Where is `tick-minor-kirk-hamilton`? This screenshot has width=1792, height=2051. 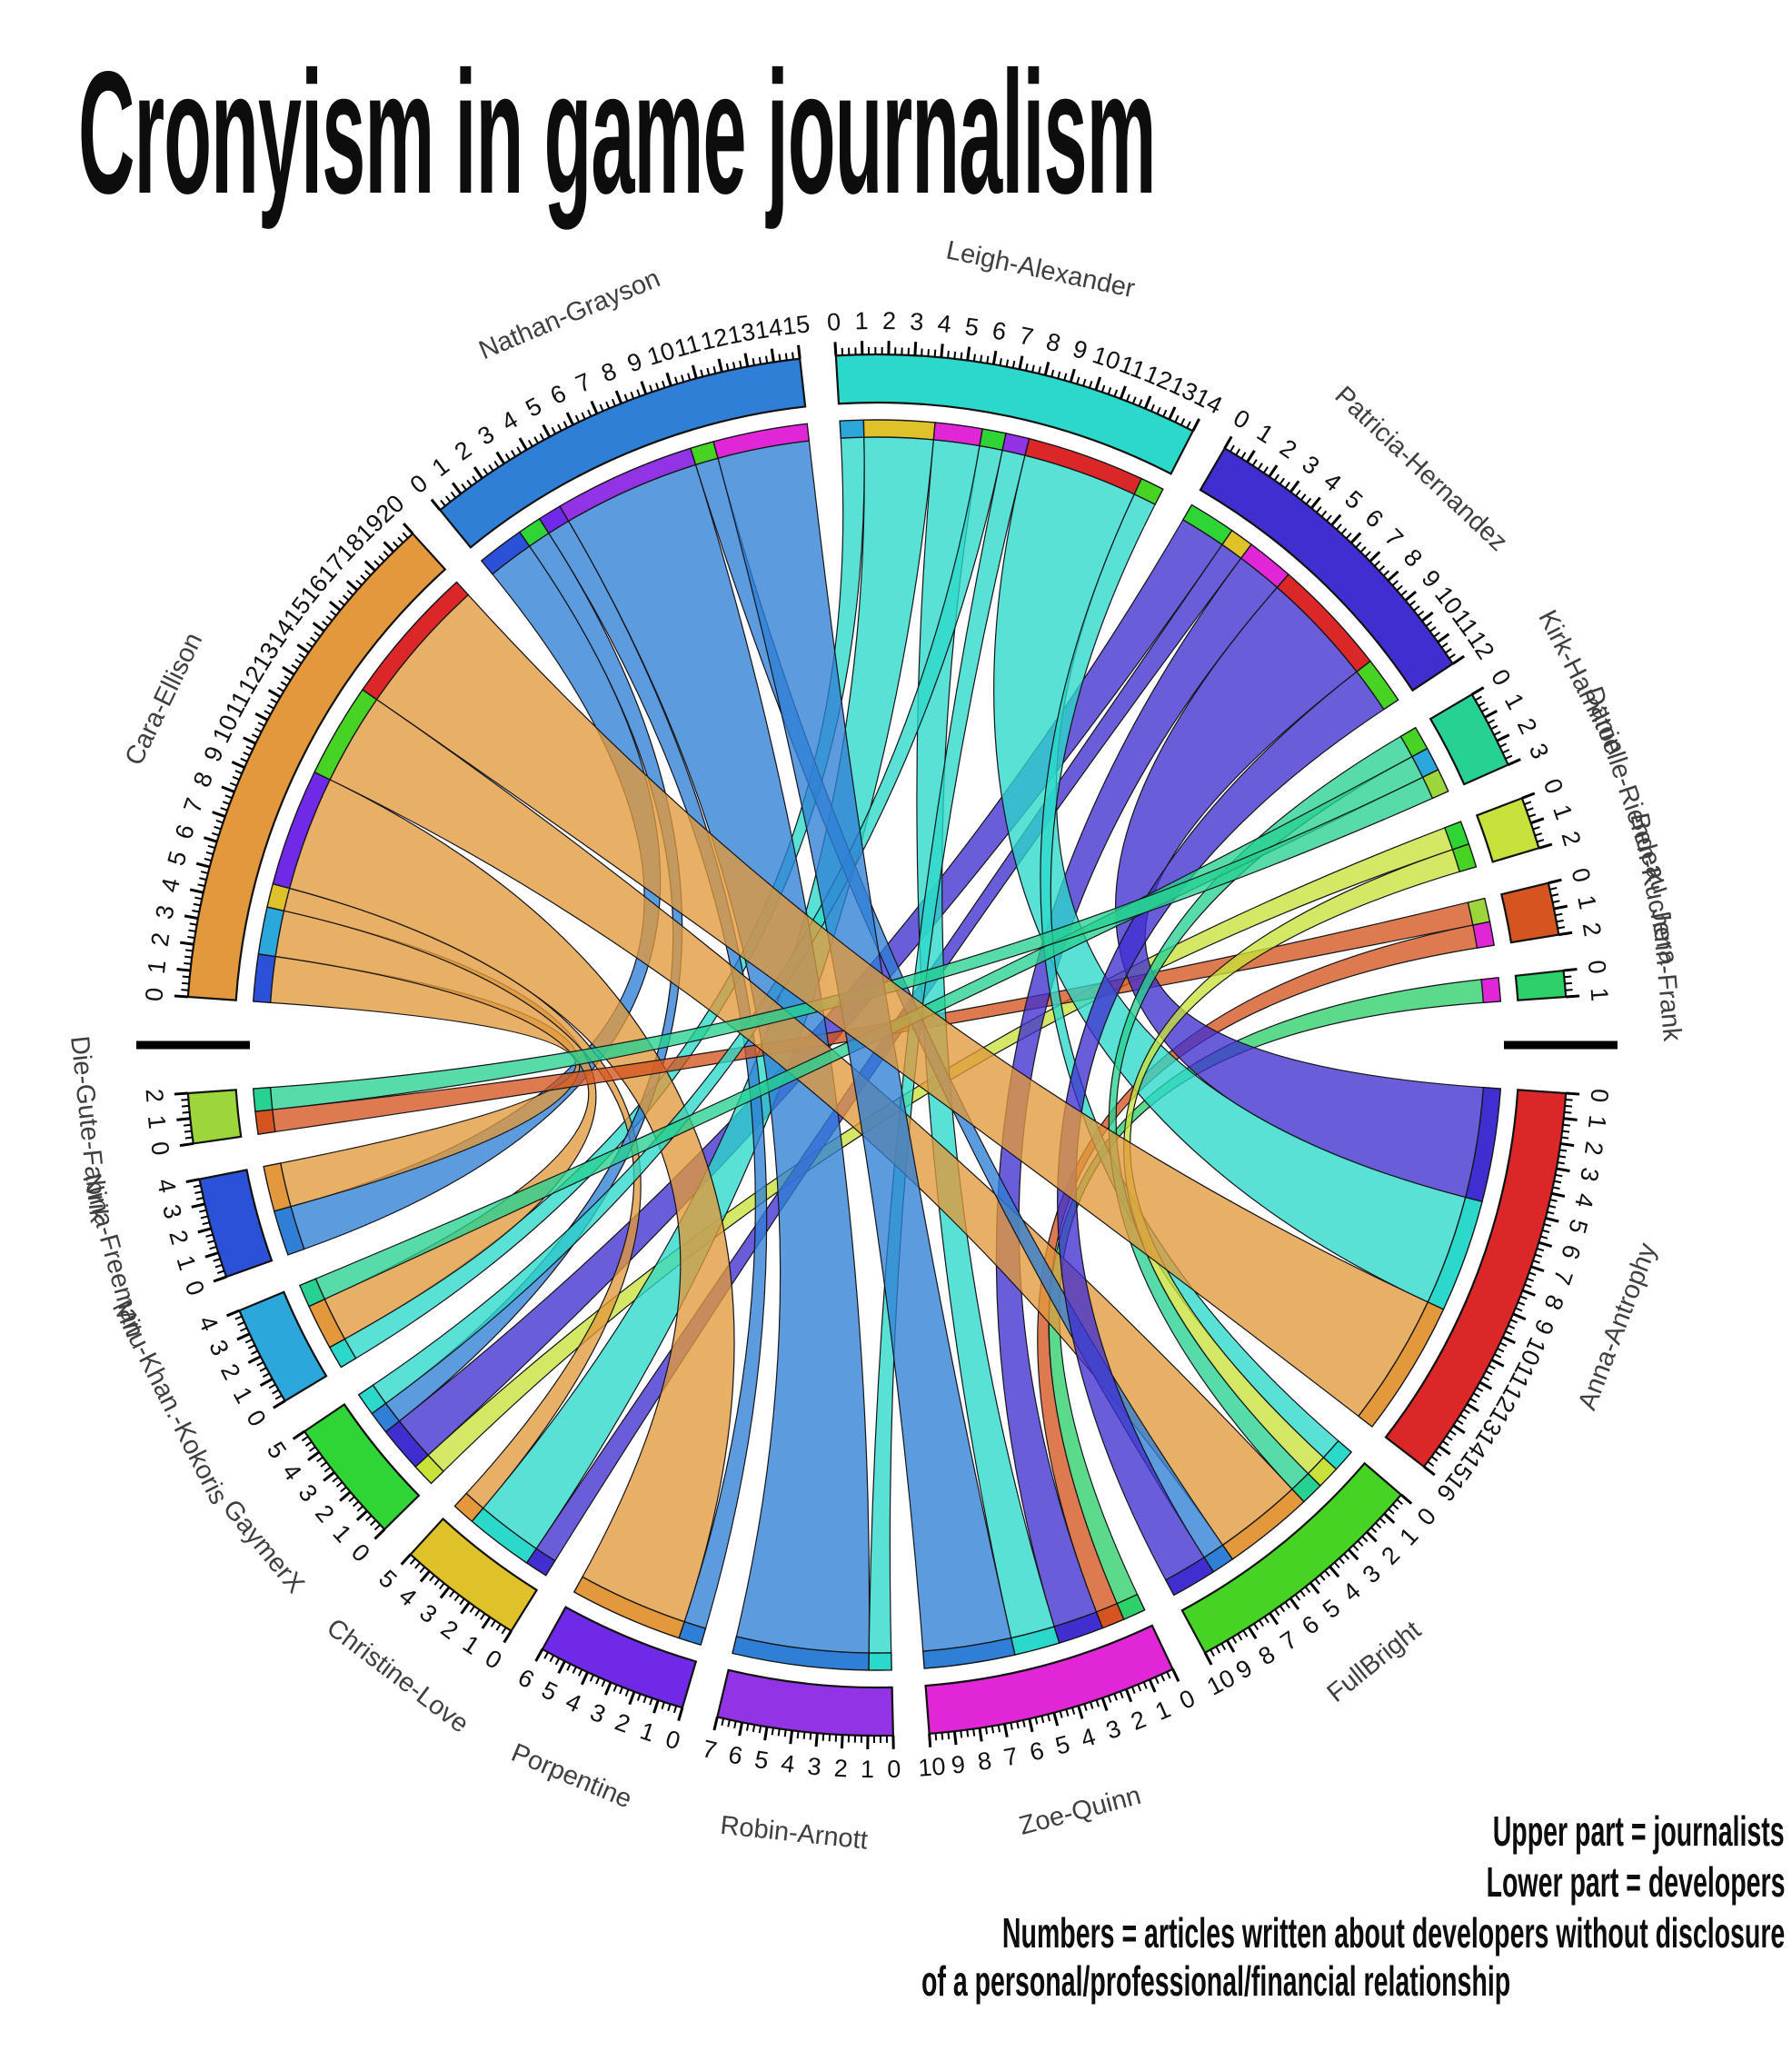 tick-minor-kirk-hamilton is located at coordinates (1494, 728).